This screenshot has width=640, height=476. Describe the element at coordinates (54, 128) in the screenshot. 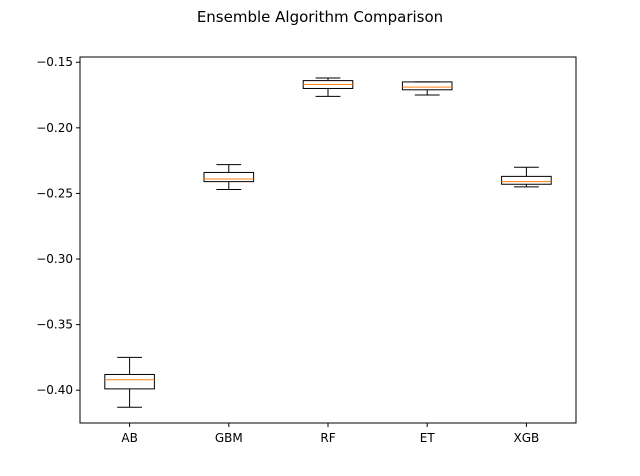

I see `y-tick-label: −0.20` at that location.